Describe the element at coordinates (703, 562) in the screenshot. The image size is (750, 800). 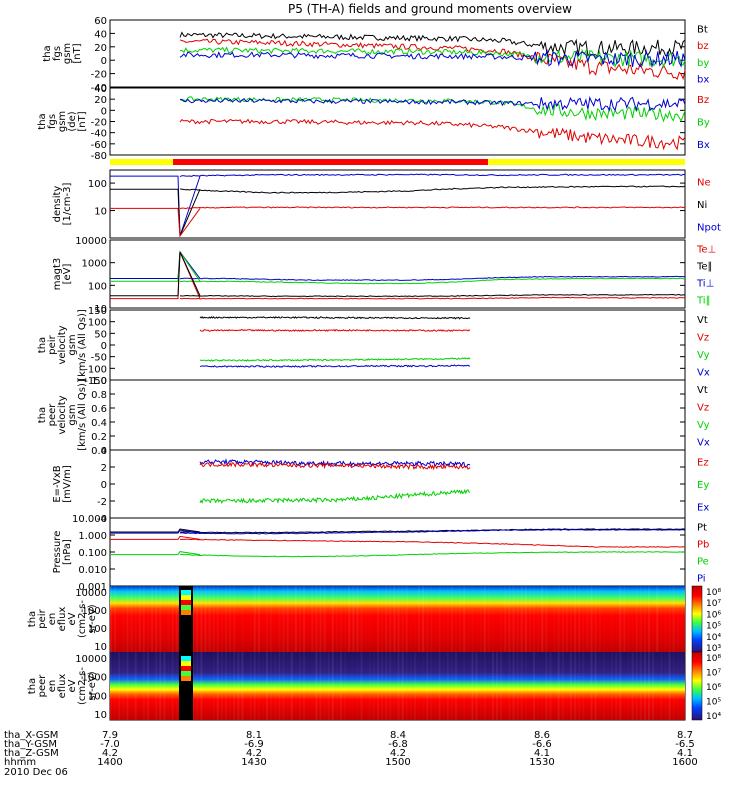
I see `legend-Pe: Pe` at that location.